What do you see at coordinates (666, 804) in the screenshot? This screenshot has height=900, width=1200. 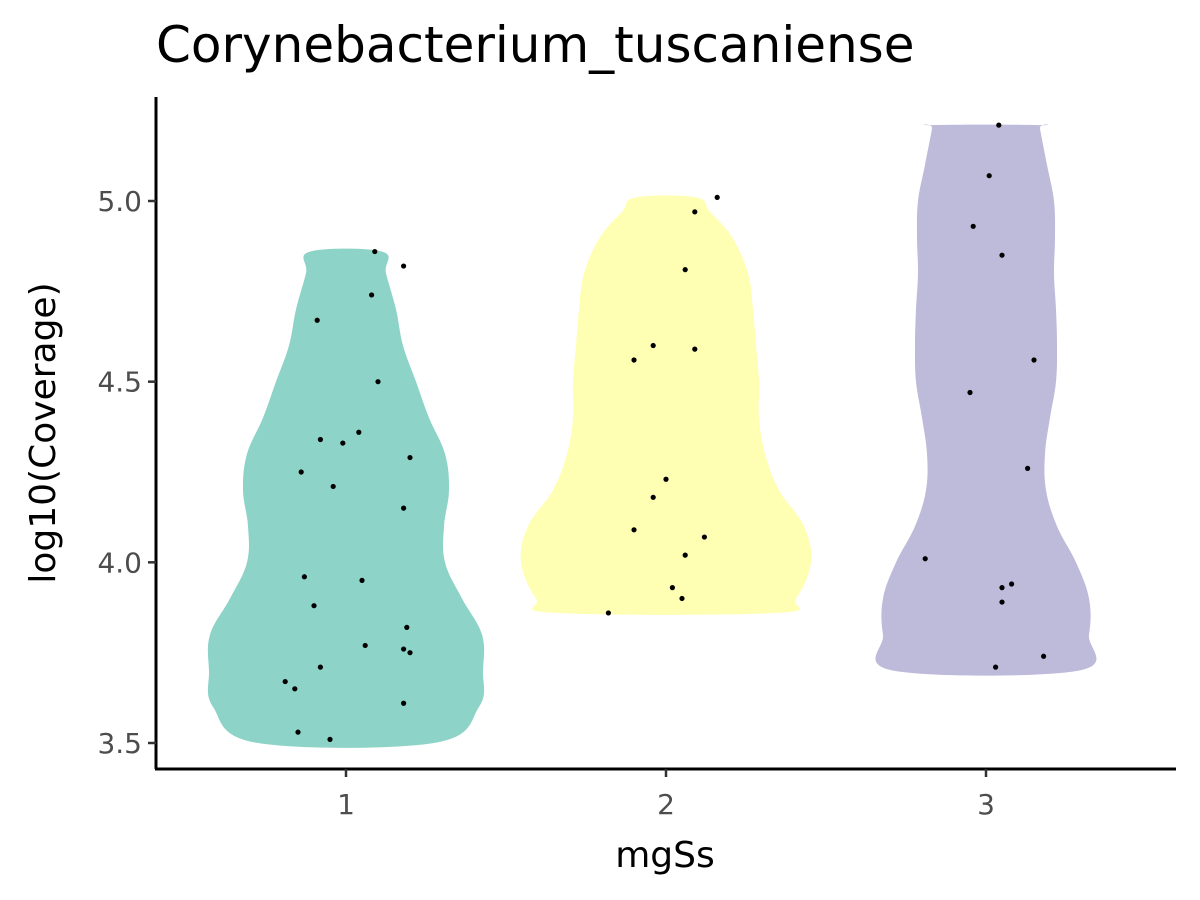 I see `x-tick-label: 2` at bounding box center [666, 804].